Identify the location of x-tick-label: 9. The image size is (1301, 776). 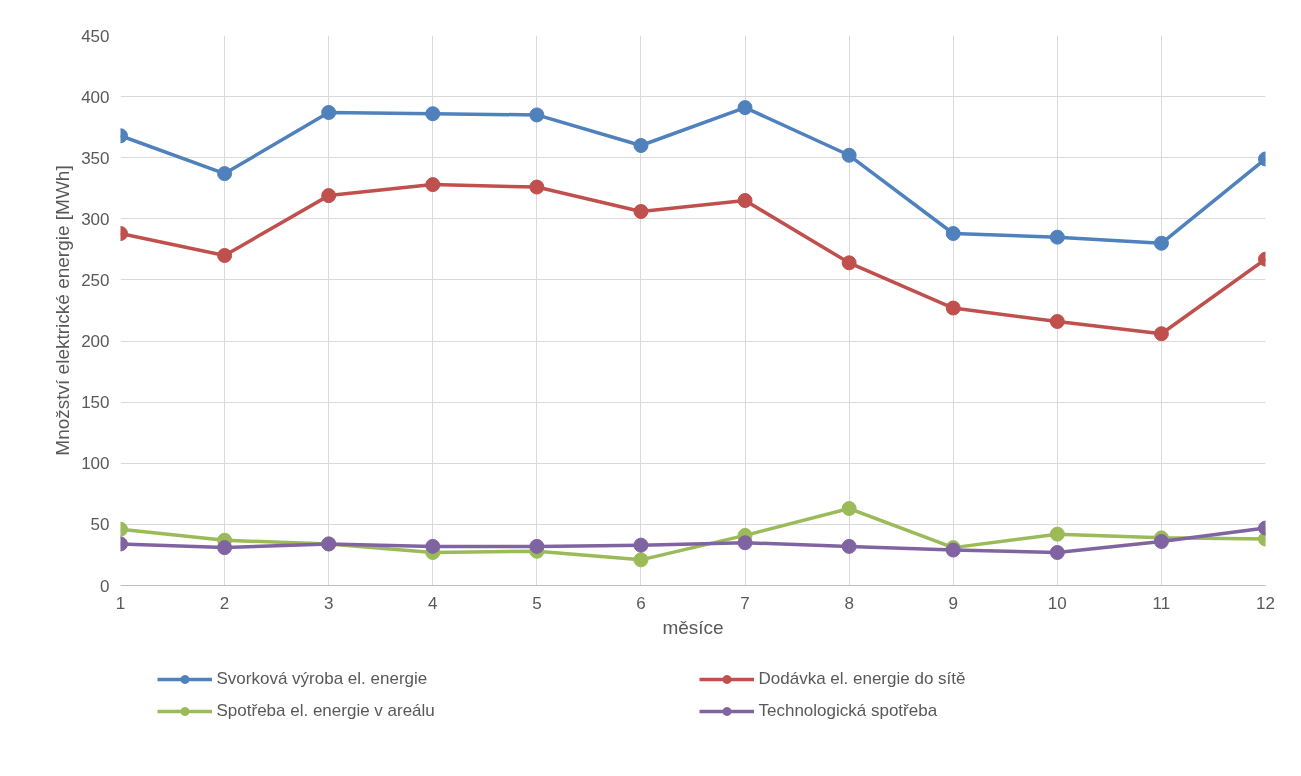
(953, 603).